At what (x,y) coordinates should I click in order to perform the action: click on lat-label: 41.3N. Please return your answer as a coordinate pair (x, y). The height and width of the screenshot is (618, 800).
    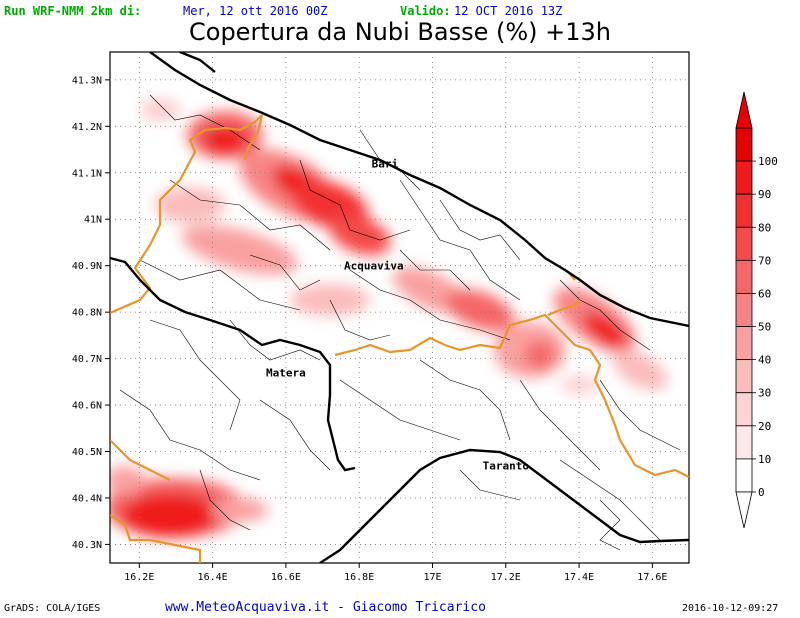
    Looking at the image, I should click on (87, 80).